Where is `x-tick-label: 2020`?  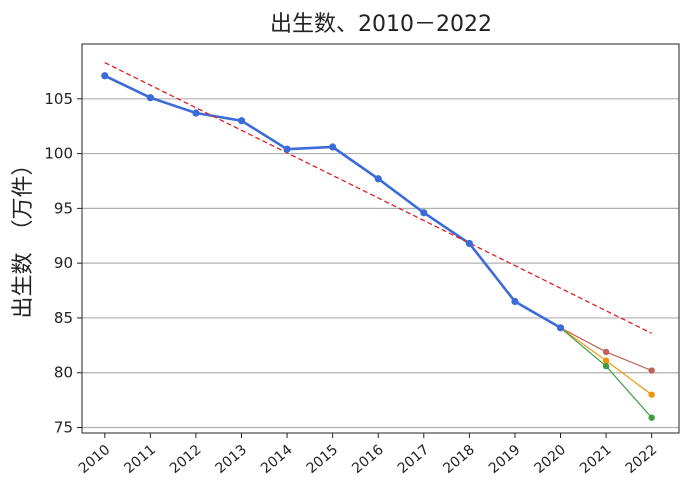 x-tick-label: 2020 is located at coordinates (550, 459).